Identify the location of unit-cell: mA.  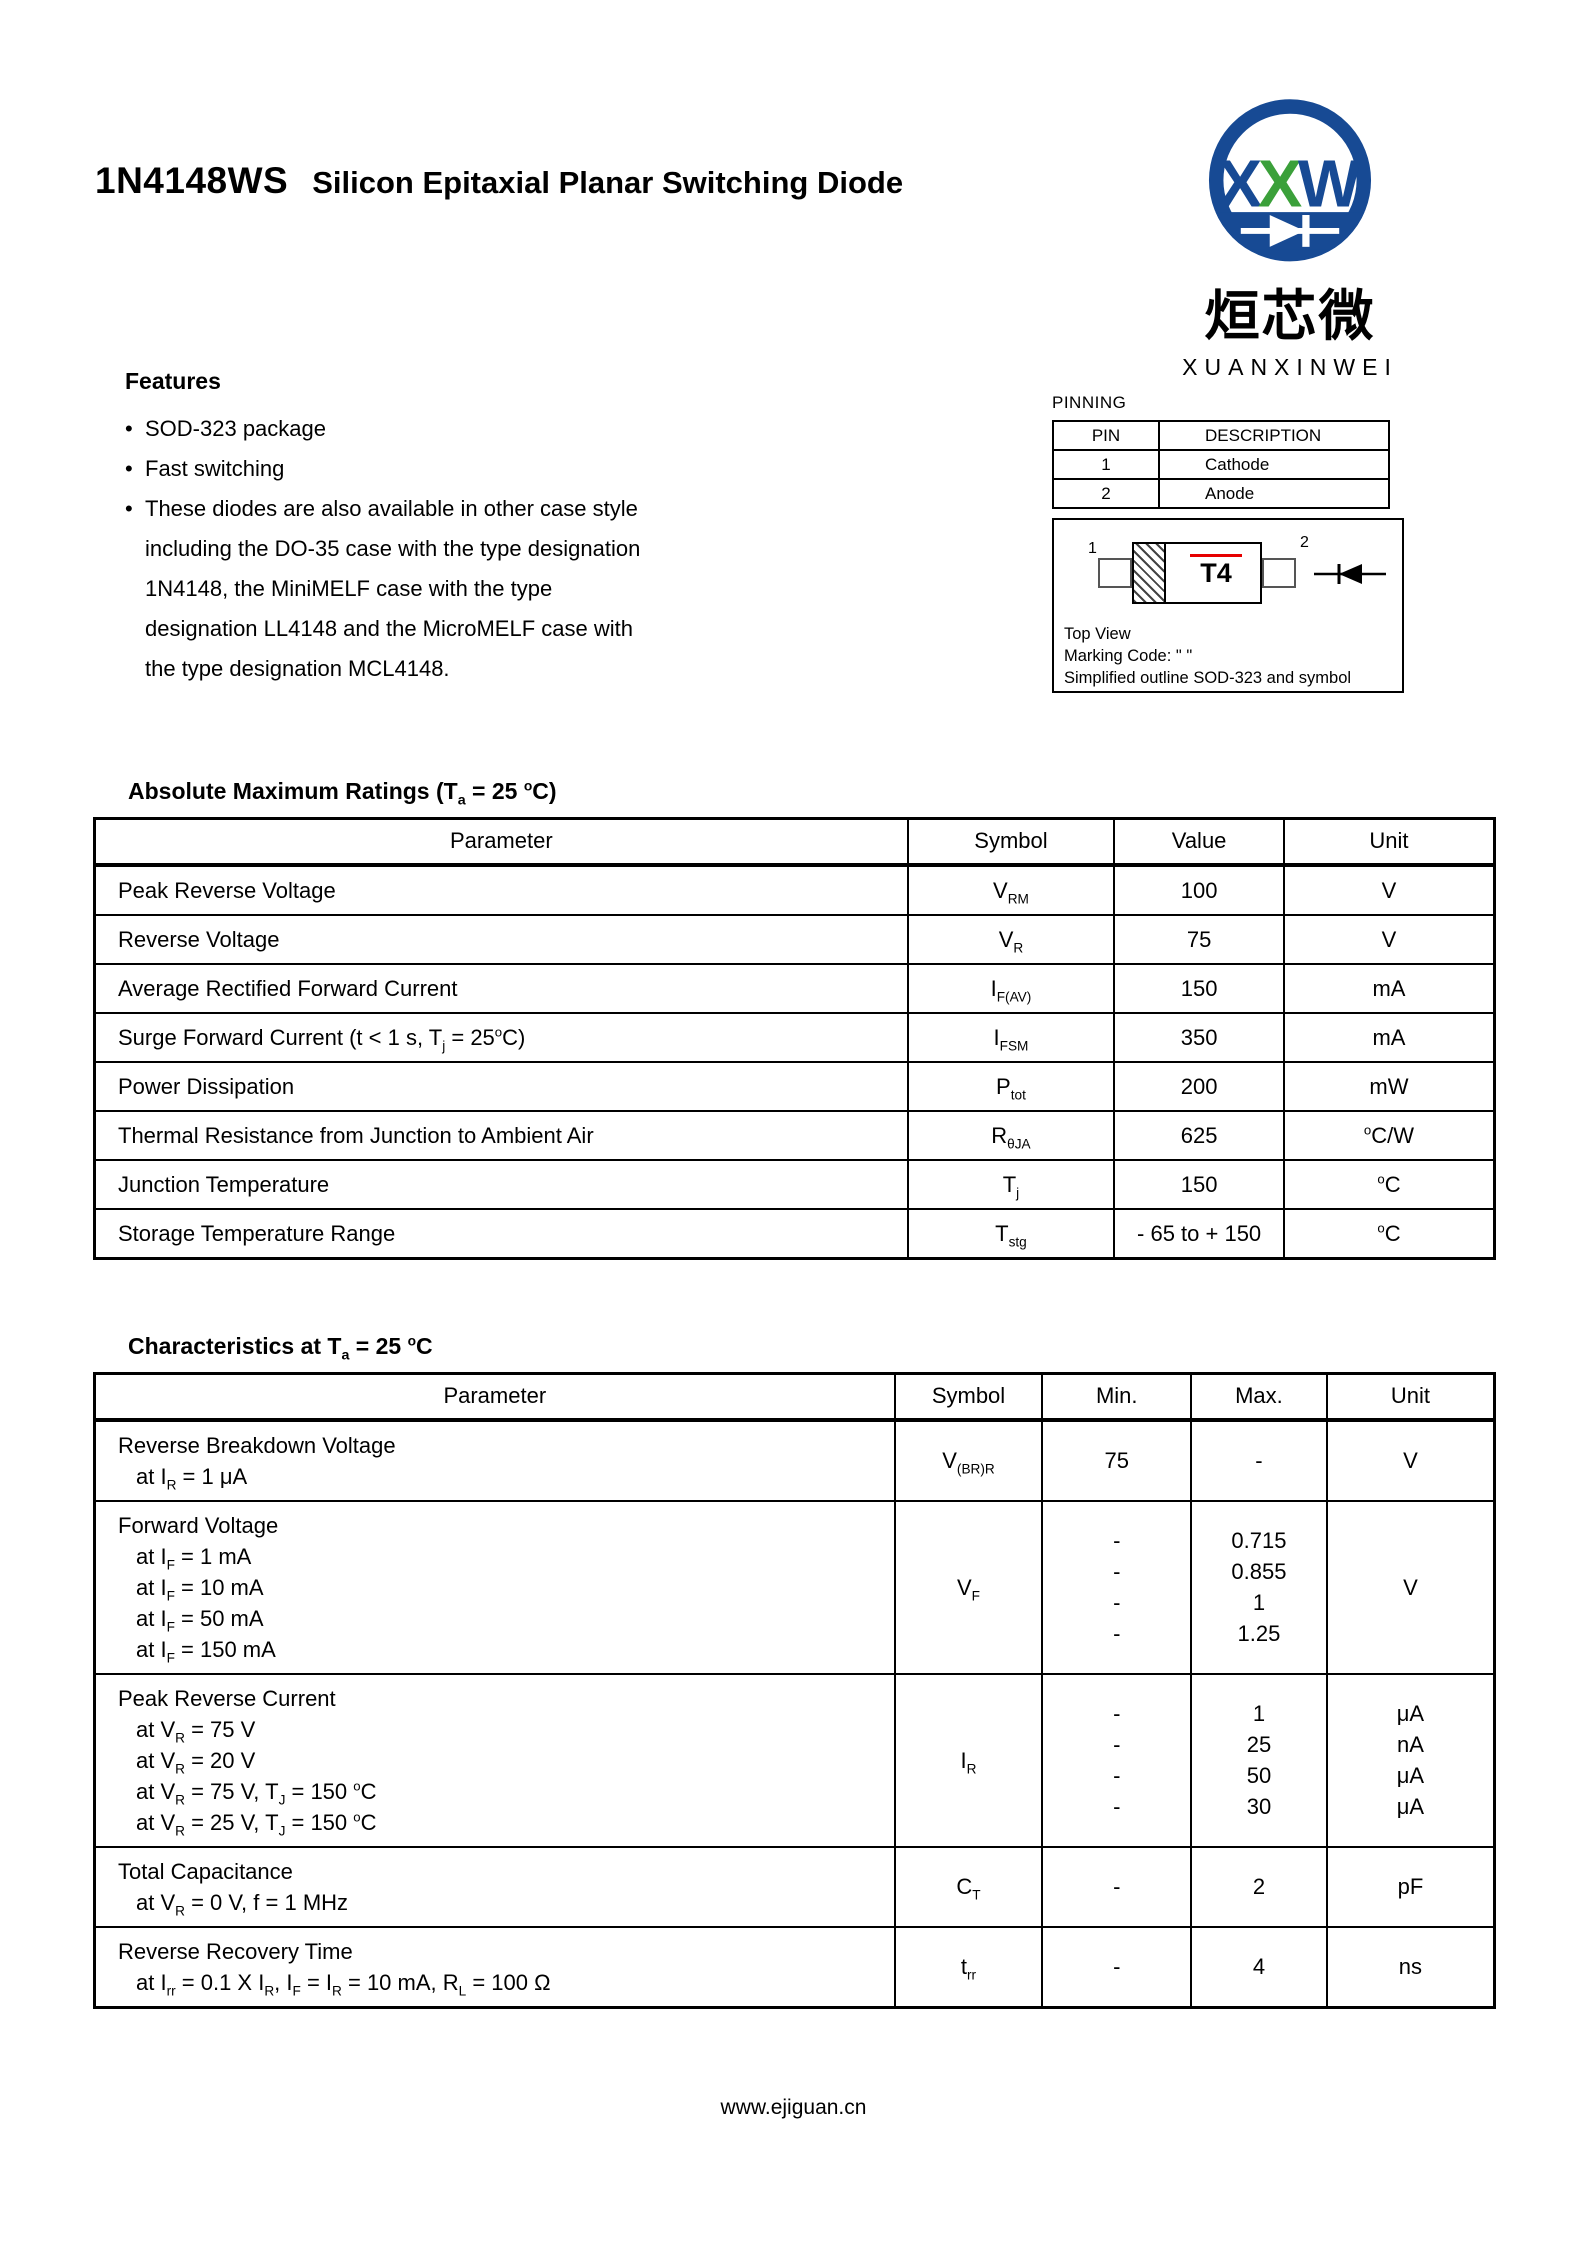
(1389, 988).